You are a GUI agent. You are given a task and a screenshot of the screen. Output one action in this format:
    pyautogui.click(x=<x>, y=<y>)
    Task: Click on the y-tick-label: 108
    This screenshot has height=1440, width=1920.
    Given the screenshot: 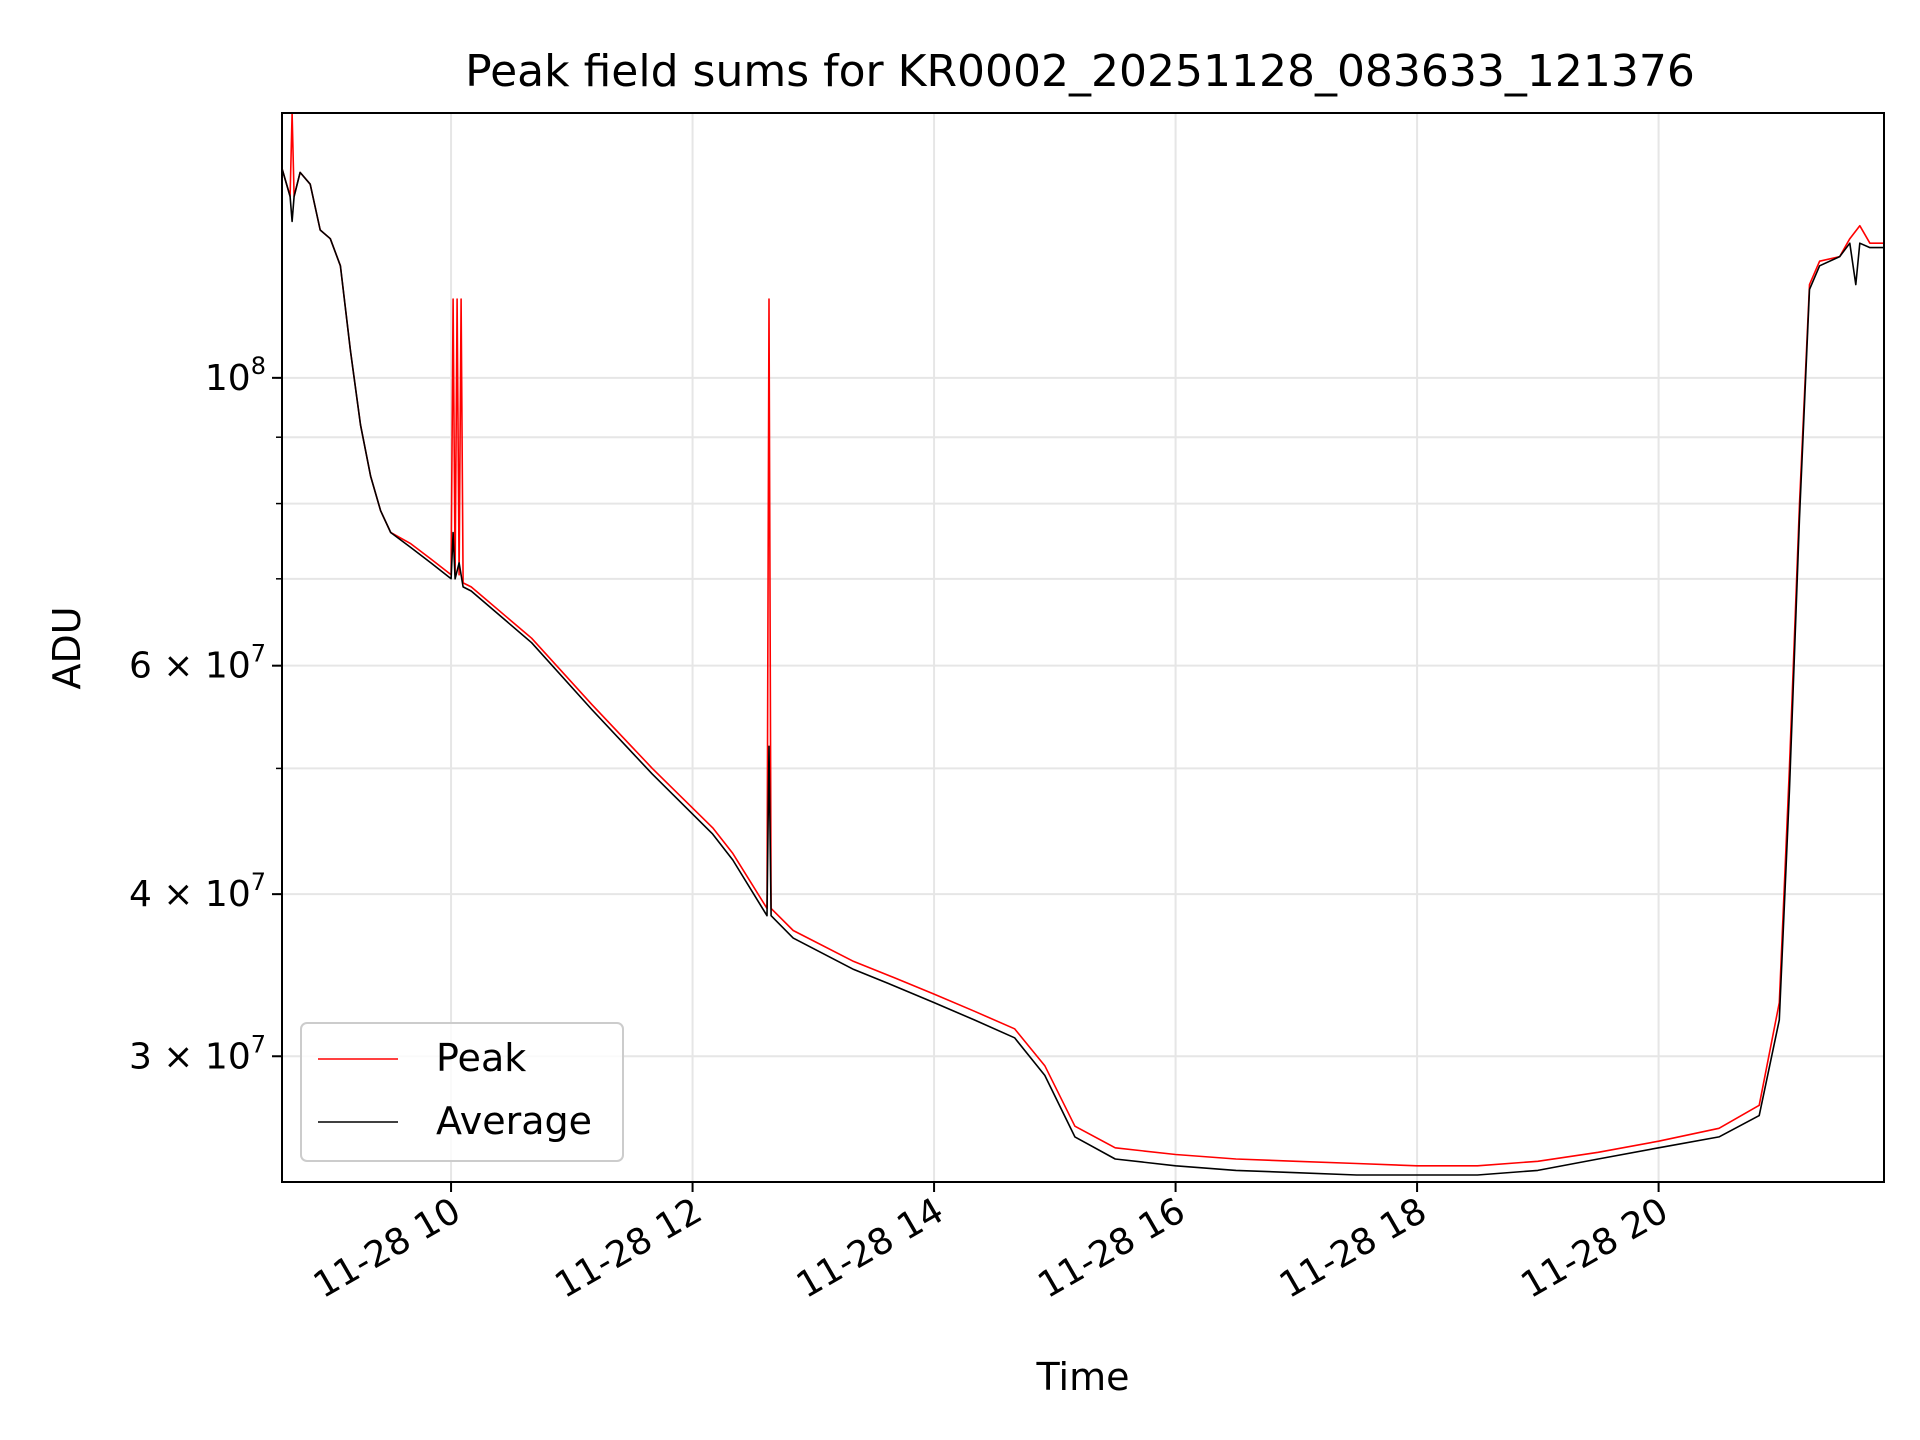 What is the action you would take?
    pyautogui.click(x=235, y=375)
    